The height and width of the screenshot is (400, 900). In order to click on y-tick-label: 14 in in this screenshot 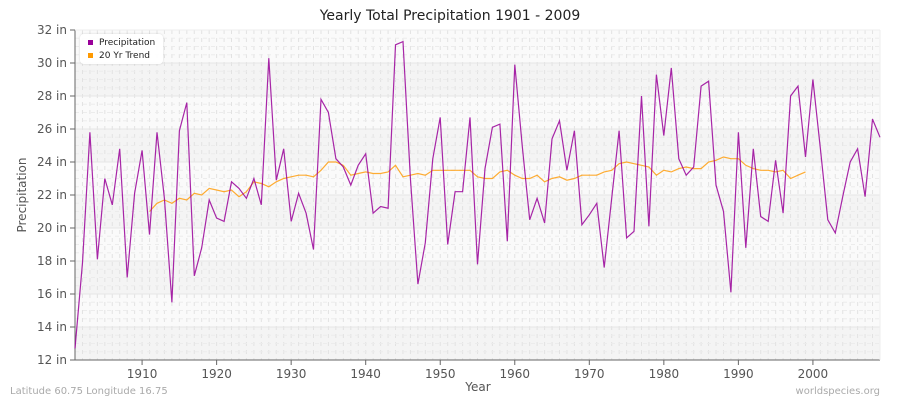, I will do `click(52, 327)`.